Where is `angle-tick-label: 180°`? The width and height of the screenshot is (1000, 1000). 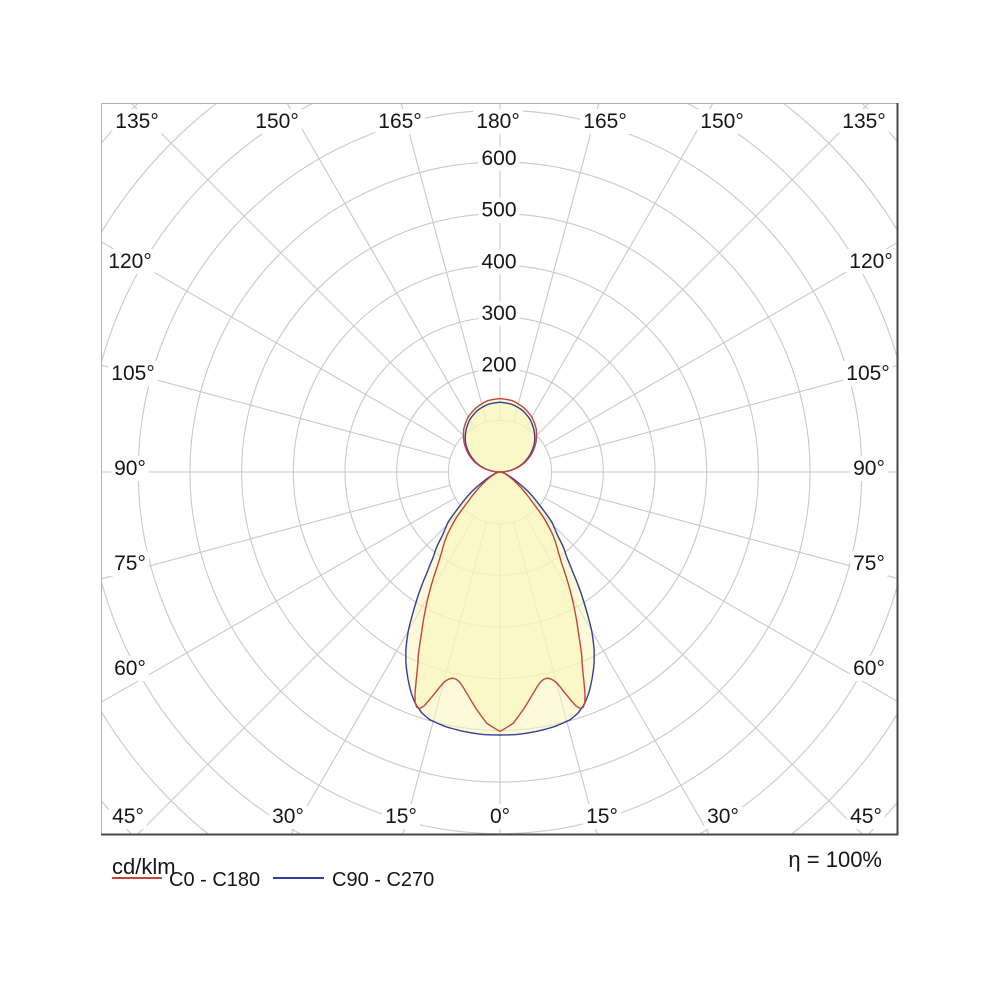 angle-tick-label: 180° is located at coordinates (497, 121).